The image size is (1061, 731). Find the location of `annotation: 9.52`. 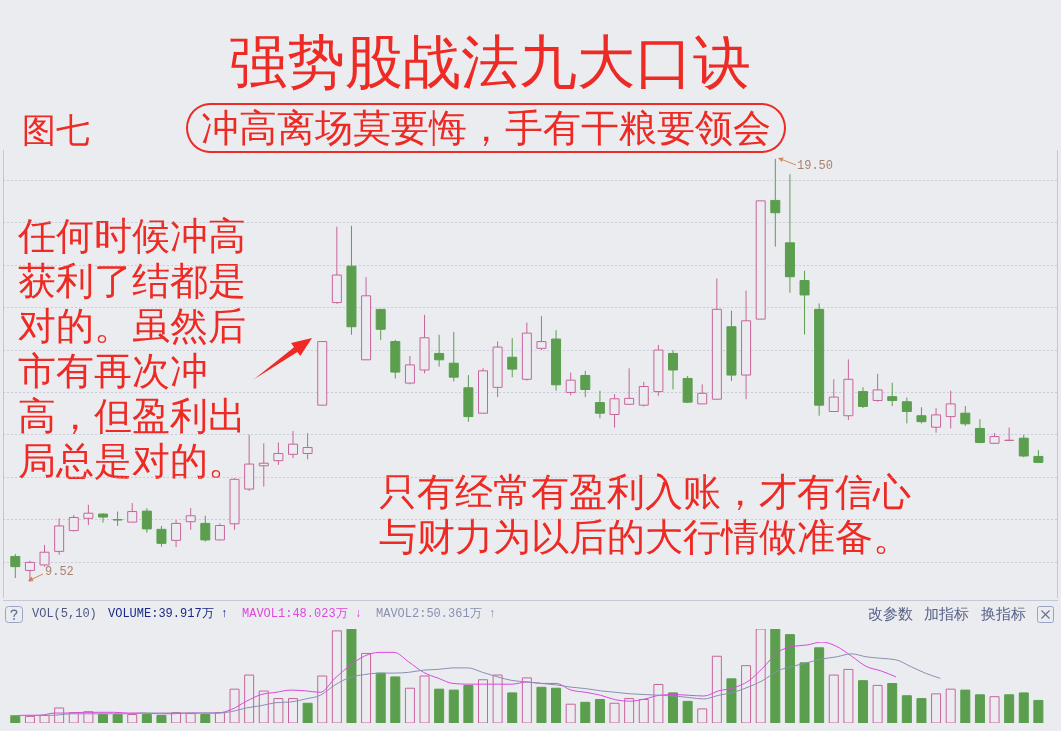

annotation: 9.52 is located at coordinates (59, 572).